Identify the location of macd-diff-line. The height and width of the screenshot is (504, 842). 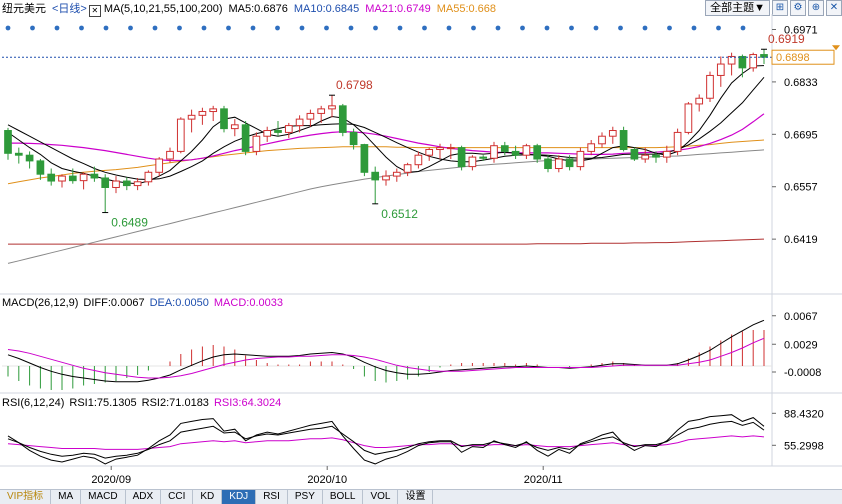
(386, 351).